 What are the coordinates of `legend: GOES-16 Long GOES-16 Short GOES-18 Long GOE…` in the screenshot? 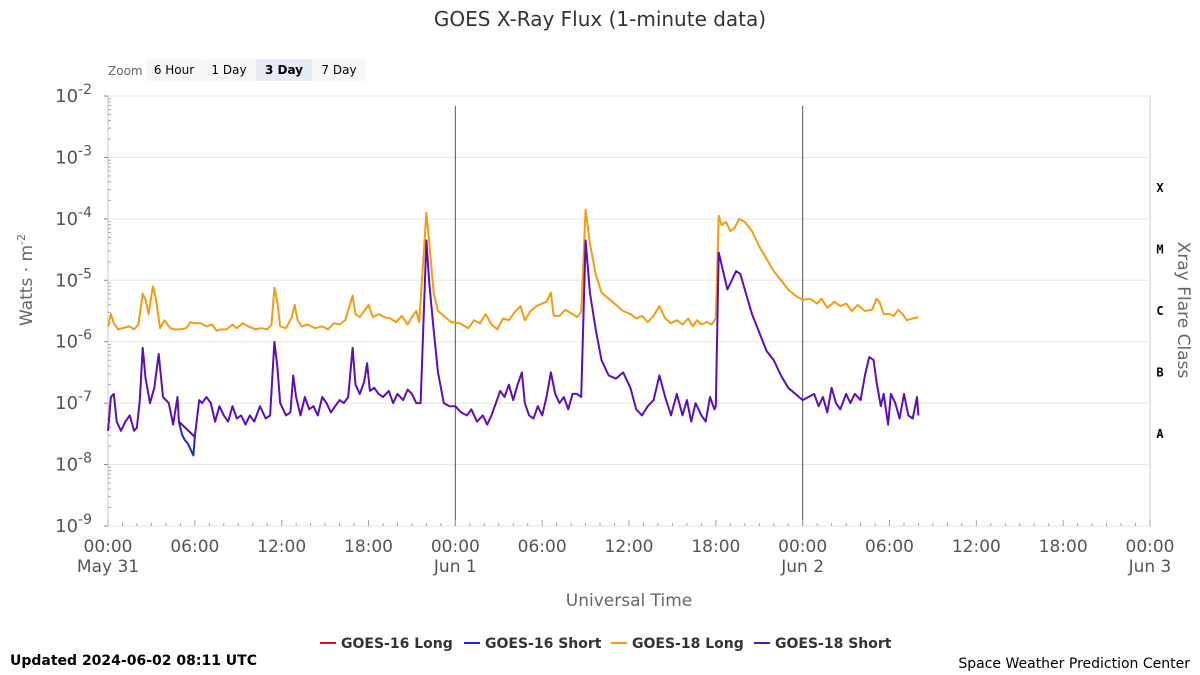 It's located at (606, 644).